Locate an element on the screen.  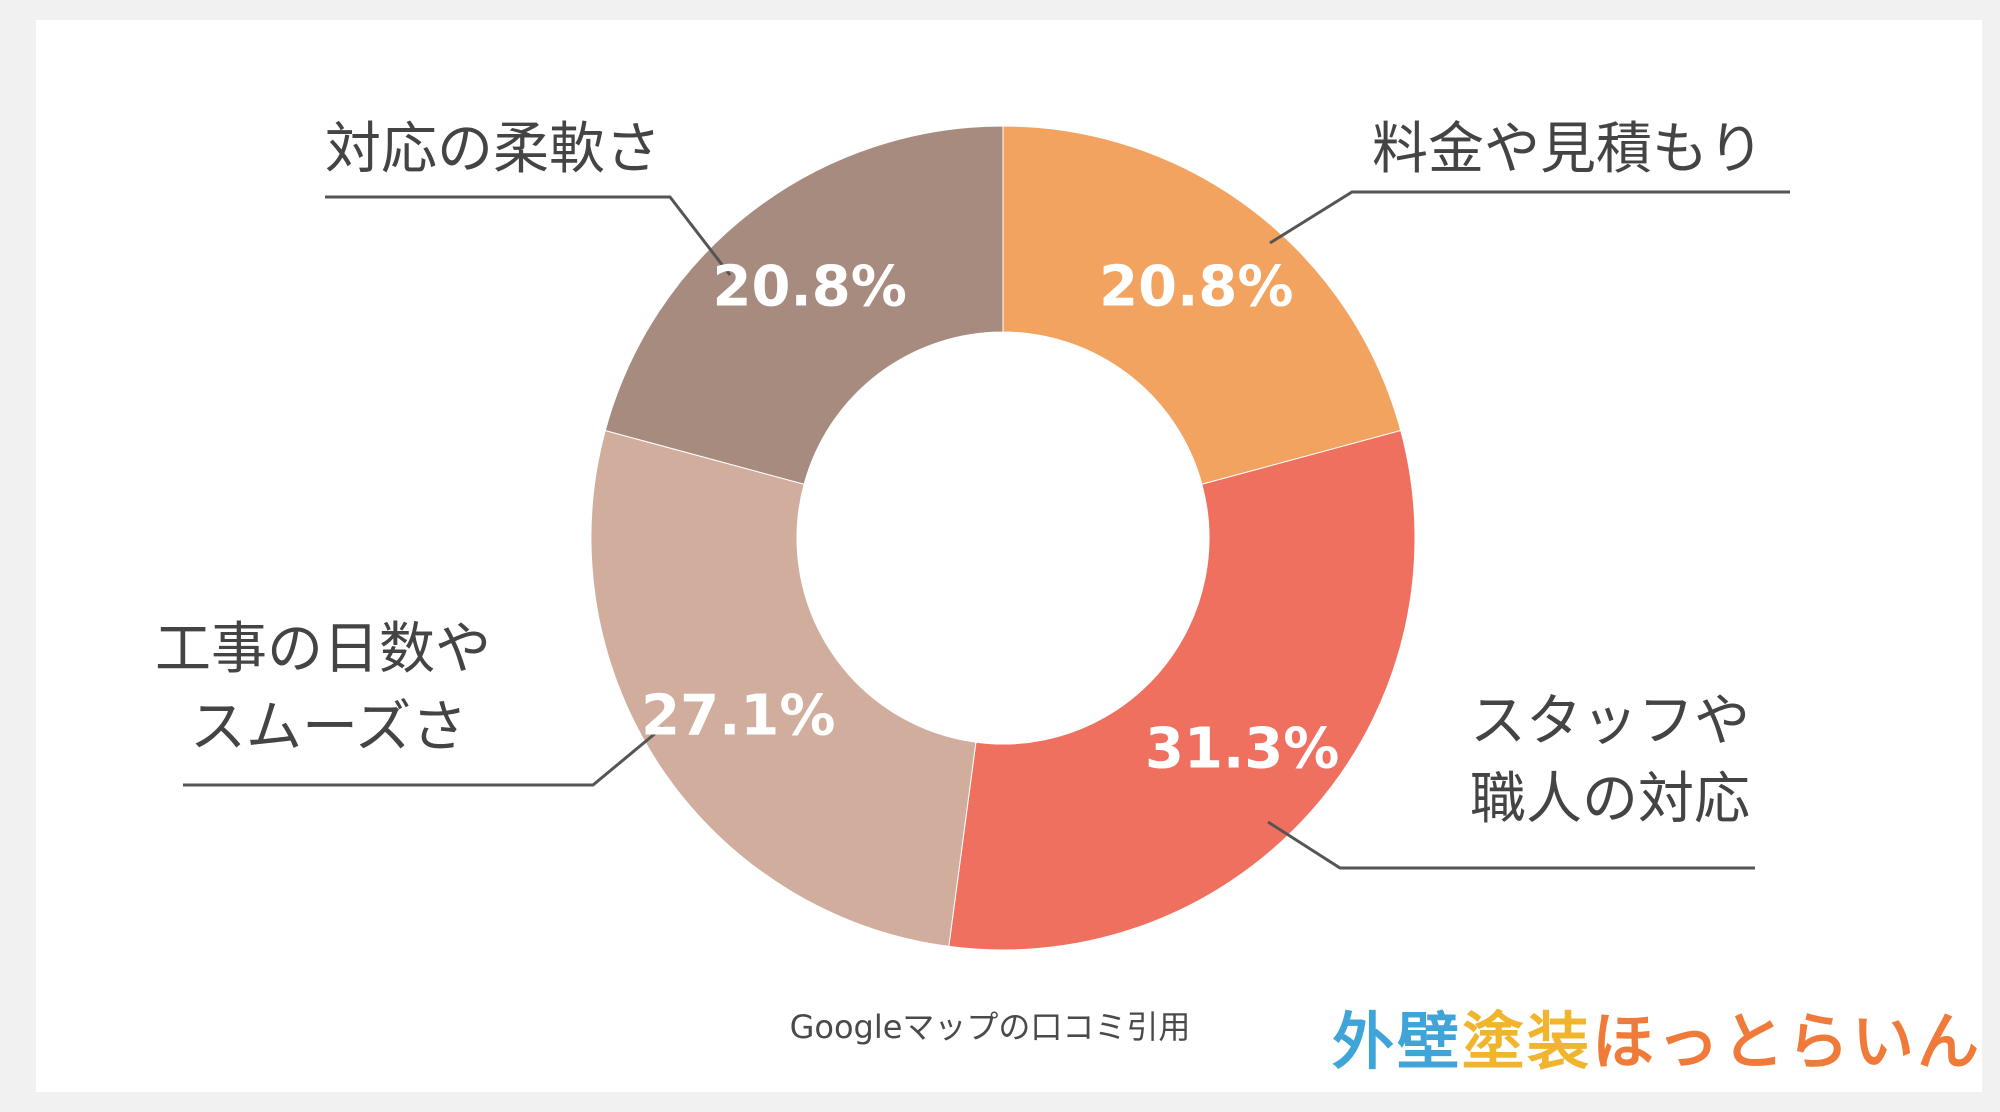
logo-char-7: と is located at coordinates (1753, 1041).